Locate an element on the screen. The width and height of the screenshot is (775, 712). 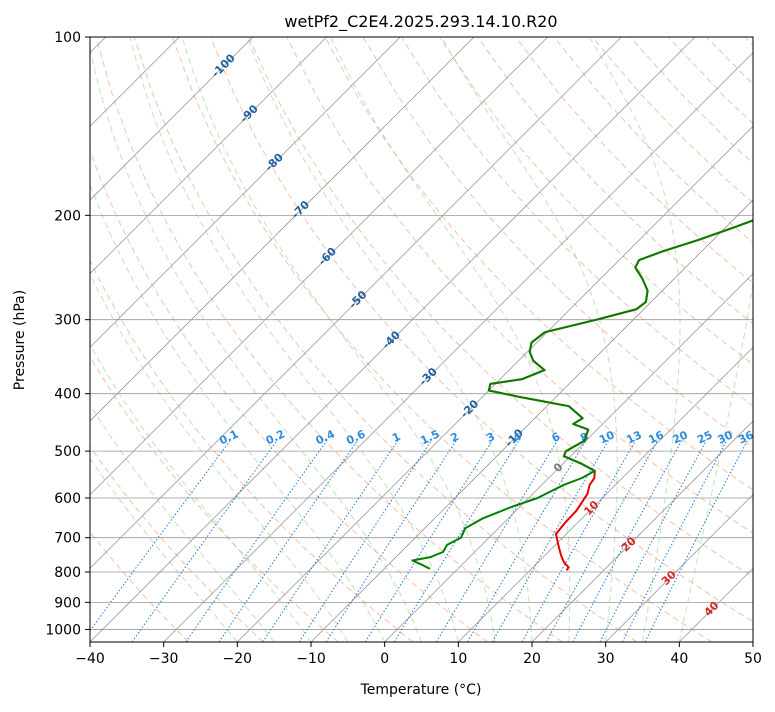
x-tick-label: 10 is located at coordinates (458, 659).